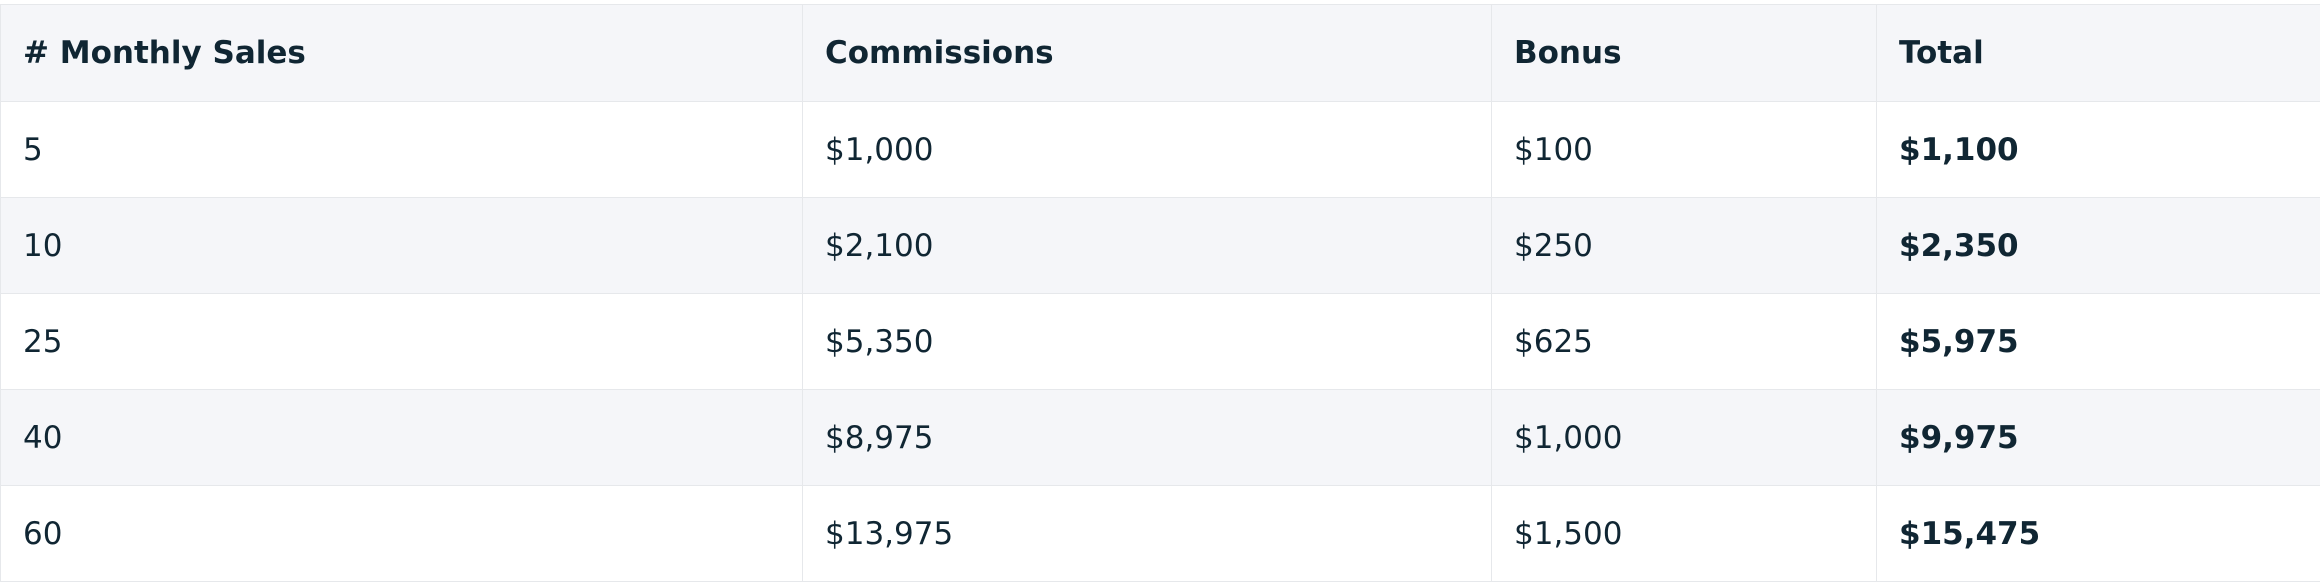  I want to click on header-cell: # Monthly Sales, so click(402, 53).